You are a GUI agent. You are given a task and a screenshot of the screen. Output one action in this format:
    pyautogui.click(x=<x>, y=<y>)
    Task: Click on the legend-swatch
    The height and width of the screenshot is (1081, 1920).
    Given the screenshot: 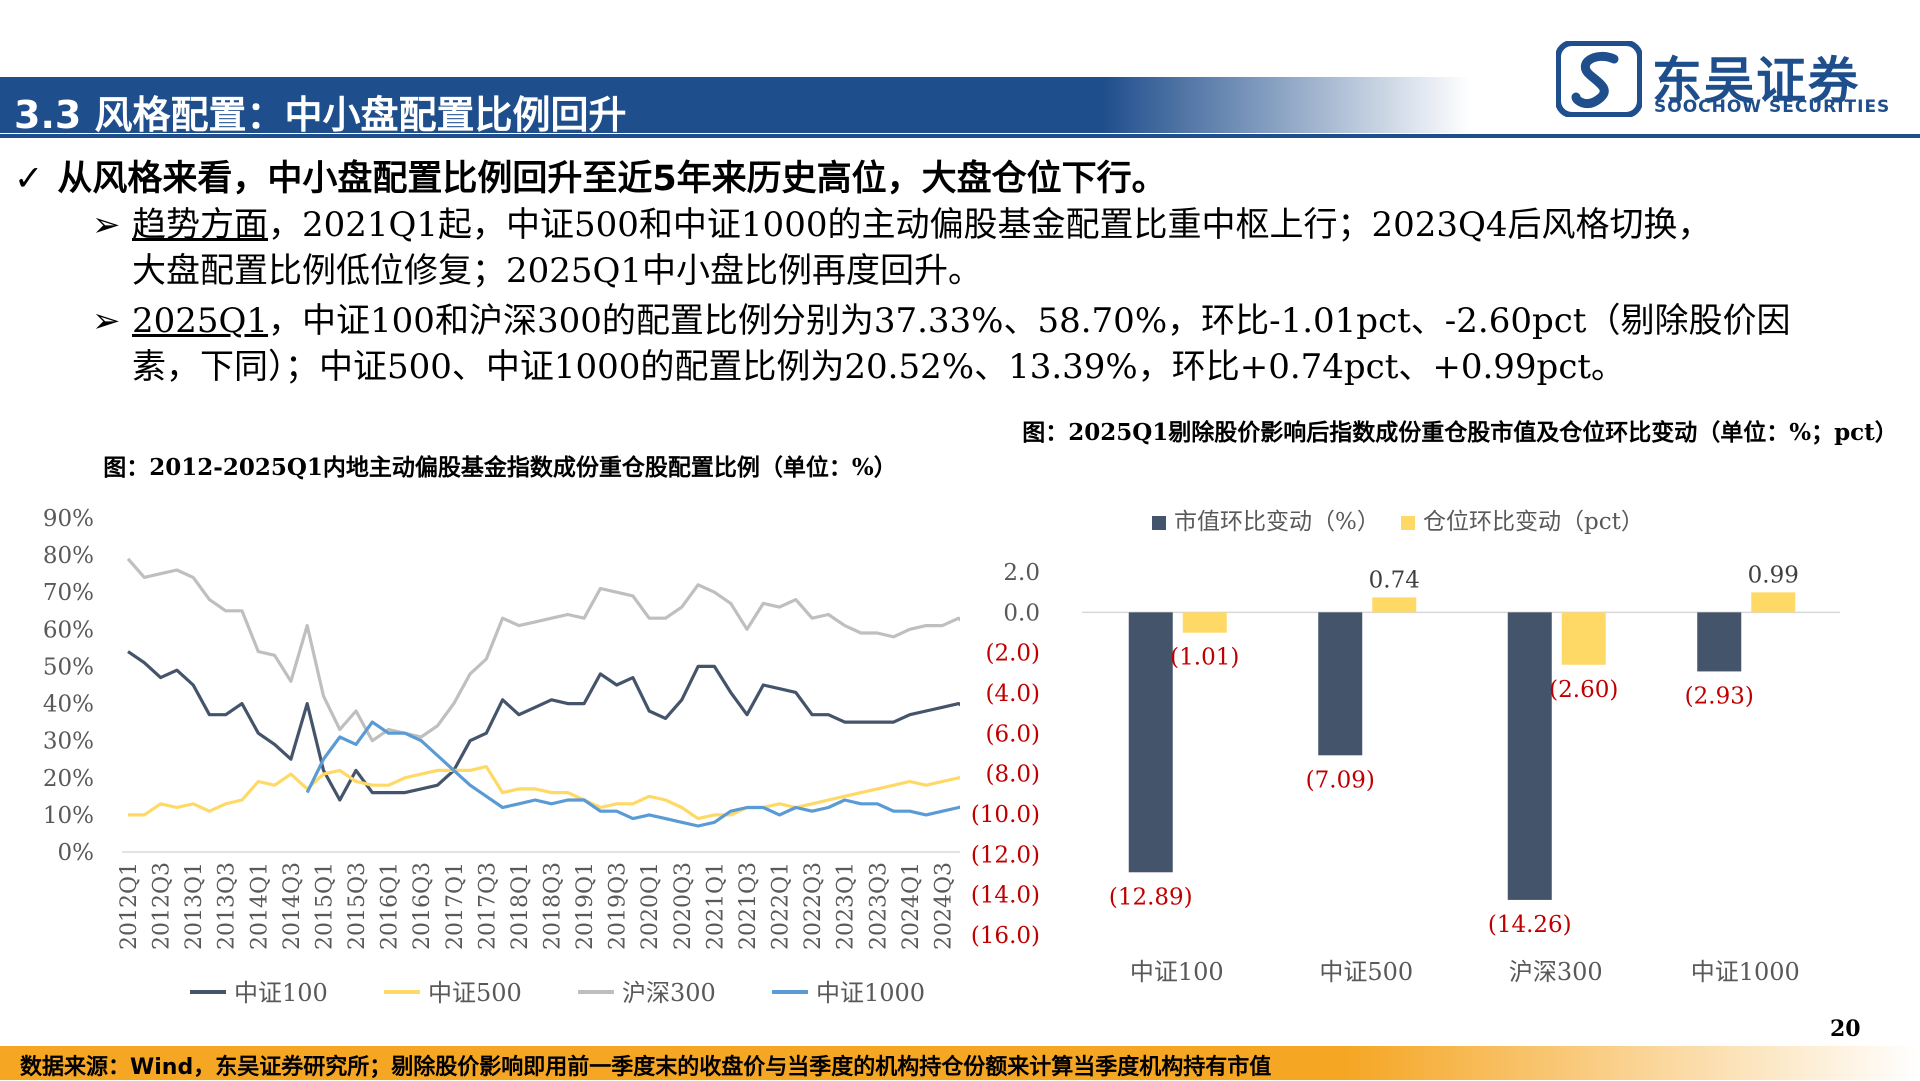 What is the action you would take?
    pyautogui.click(x=1159, y=523)
    